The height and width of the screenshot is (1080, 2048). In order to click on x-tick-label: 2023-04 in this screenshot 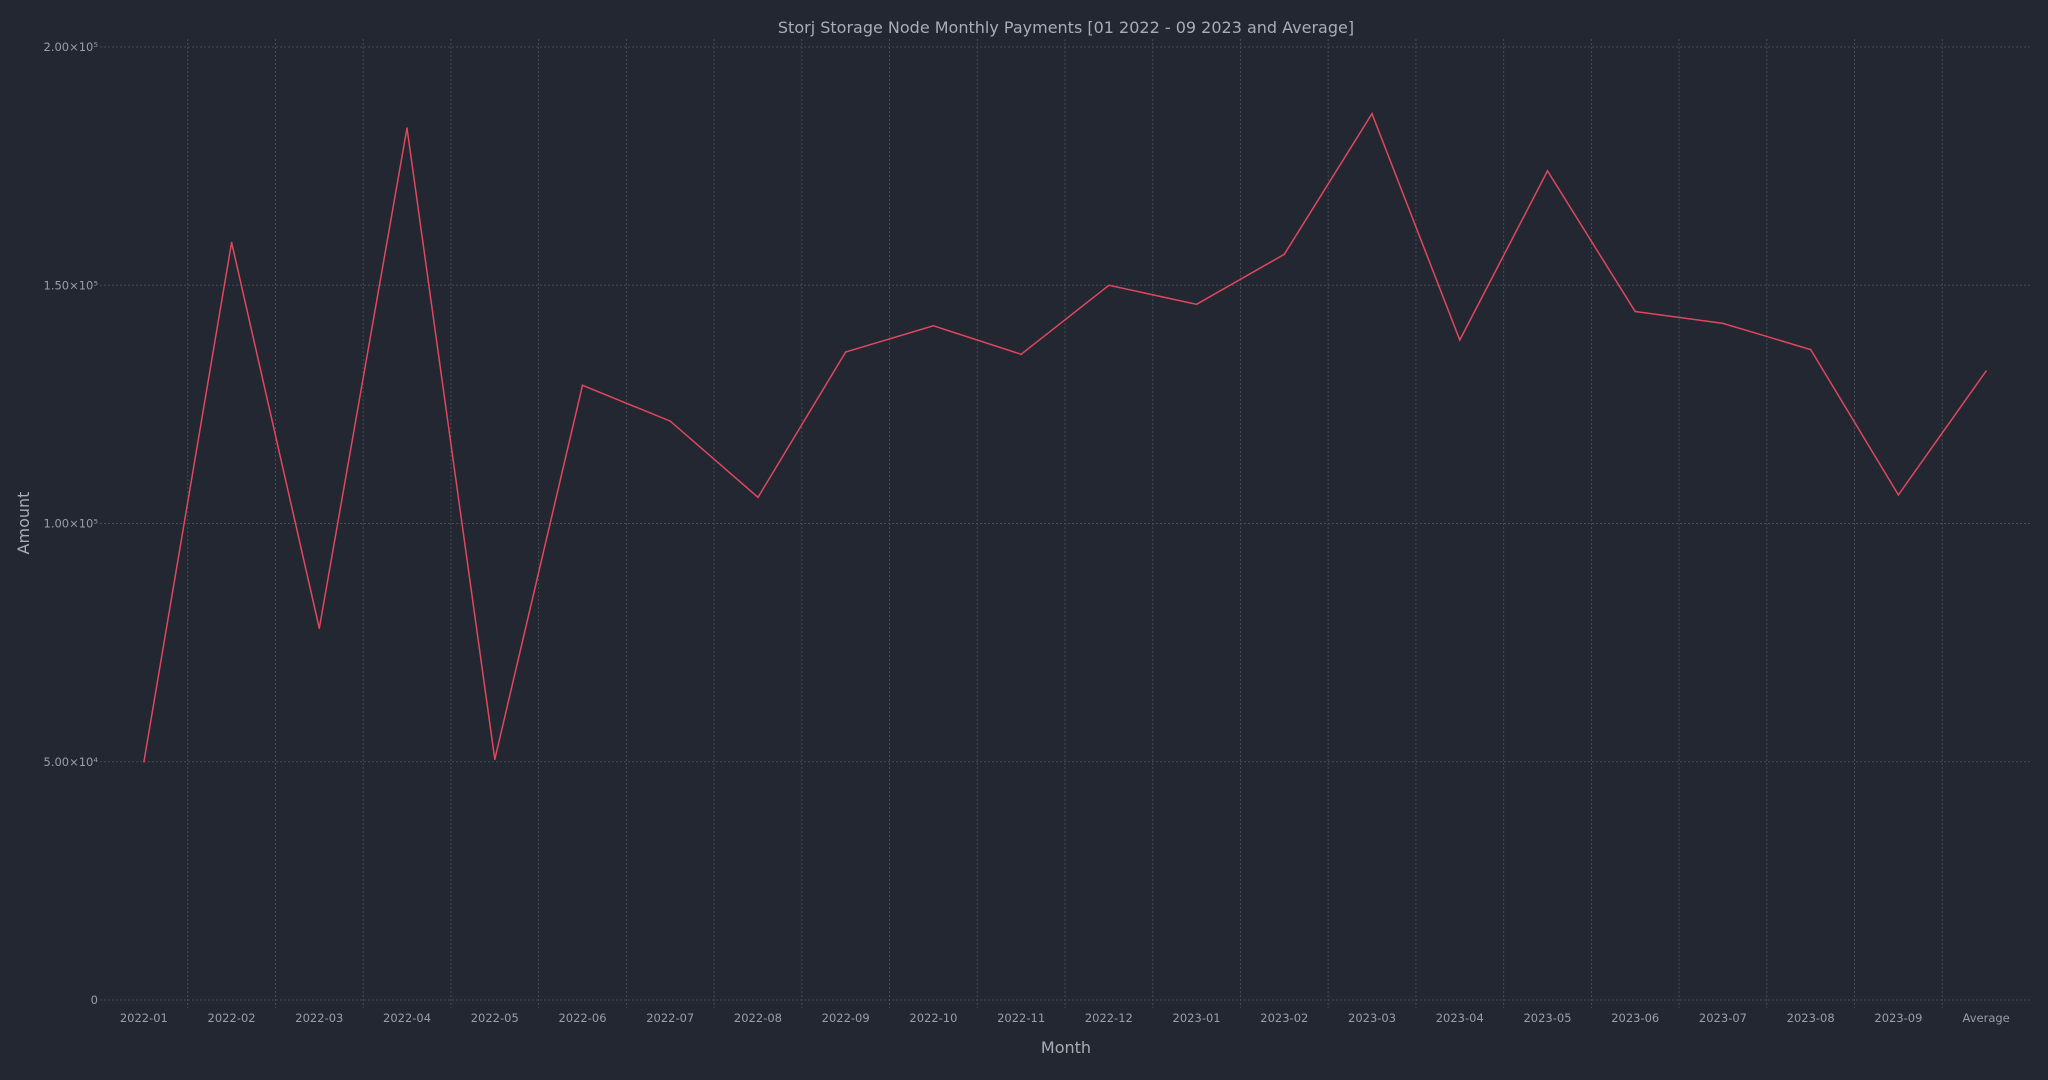, I will do `click(1460, 1018)`.